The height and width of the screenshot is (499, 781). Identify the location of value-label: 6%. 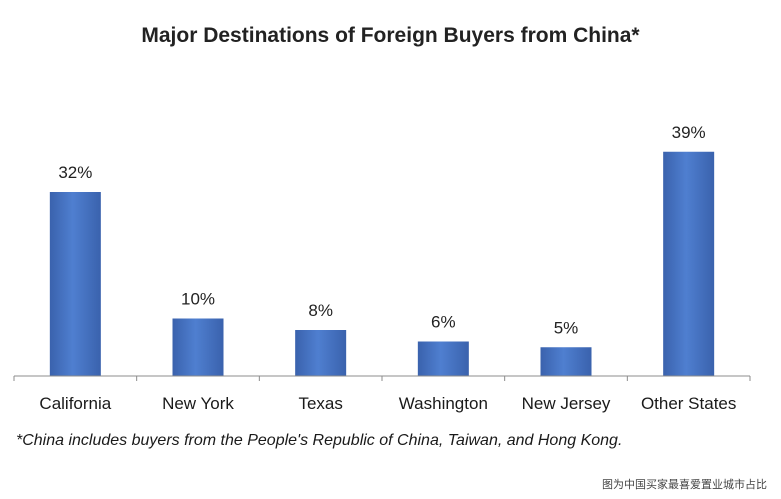
(443, 322).